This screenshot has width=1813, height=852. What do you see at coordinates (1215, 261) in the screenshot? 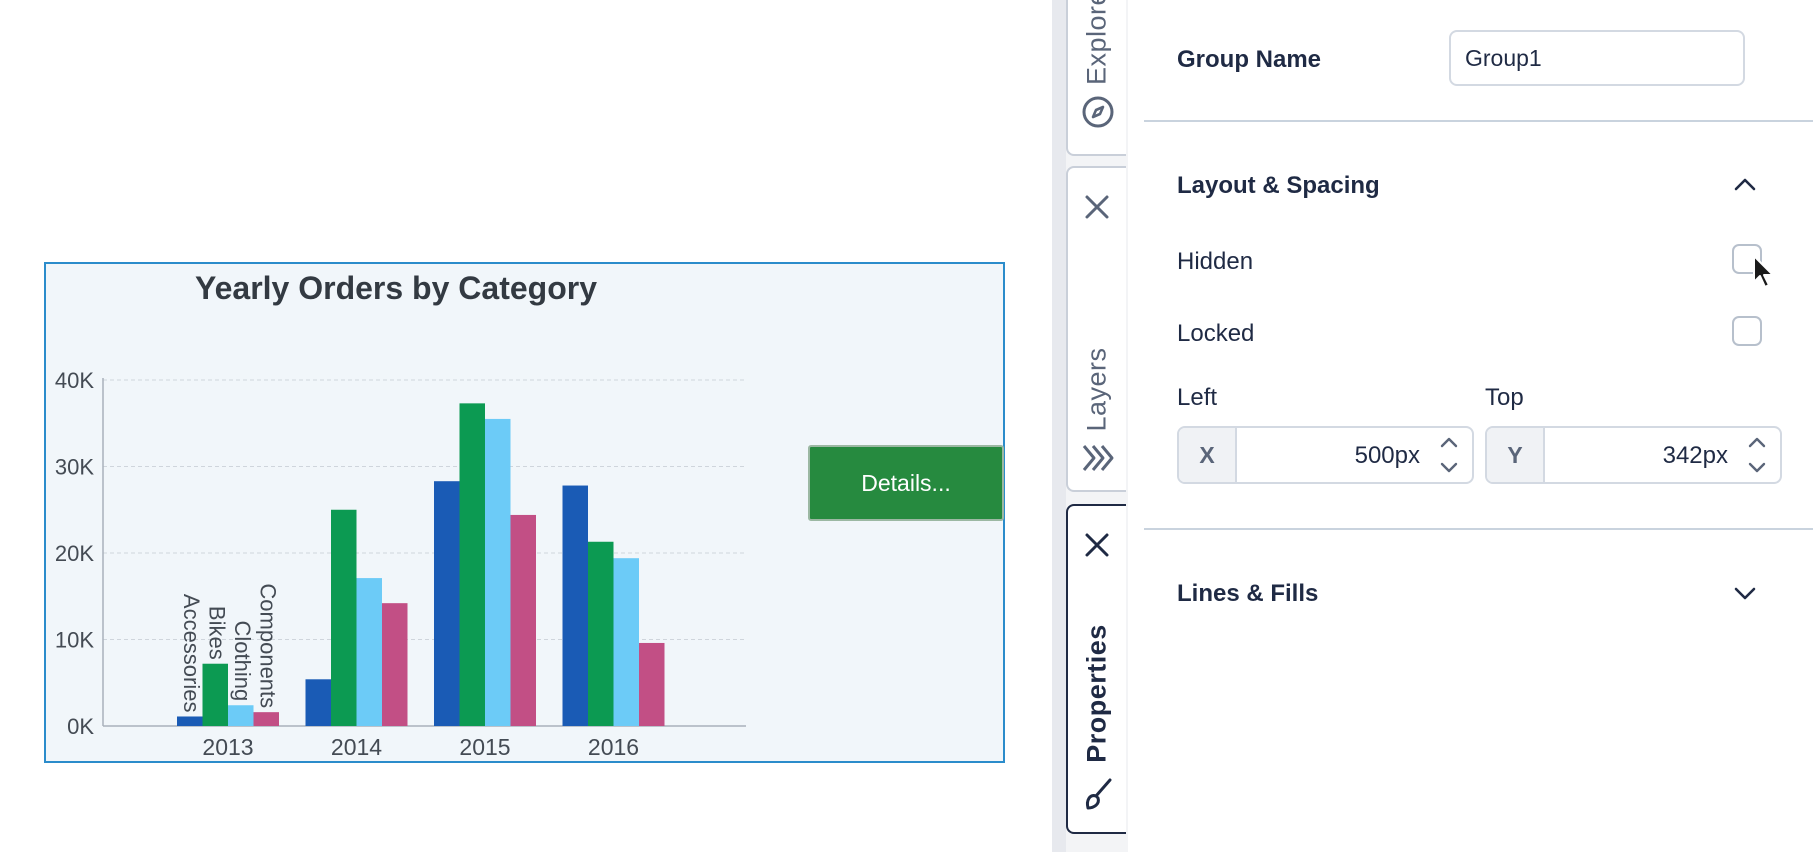
I see `hidden-label: Hidden` at bounding box center [1215, 261].